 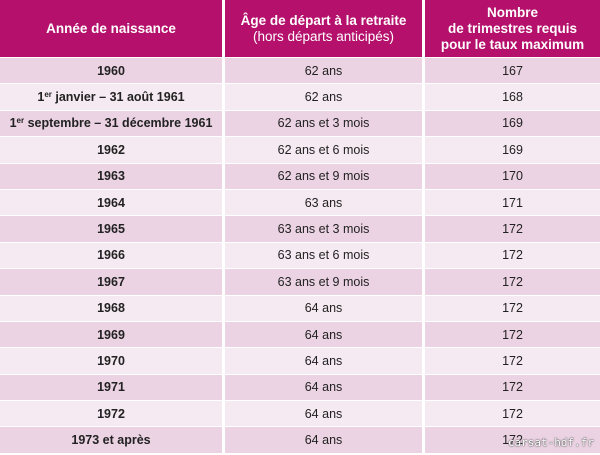 I want to click on table-row: 1972 64 ans 172, so click(x=300, y=413).